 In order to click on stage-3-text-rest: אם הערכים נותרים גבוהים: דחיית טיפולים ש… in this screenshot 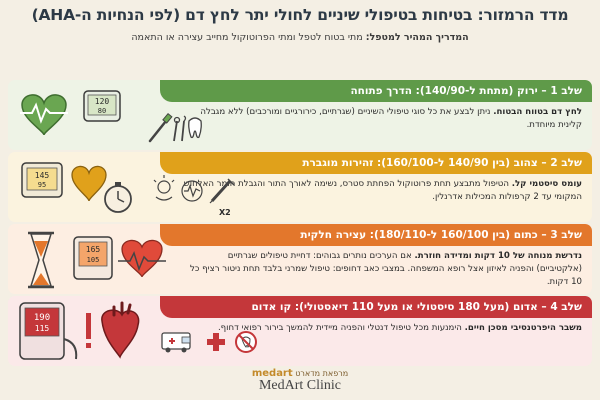, I will do `click(386, 269)`.